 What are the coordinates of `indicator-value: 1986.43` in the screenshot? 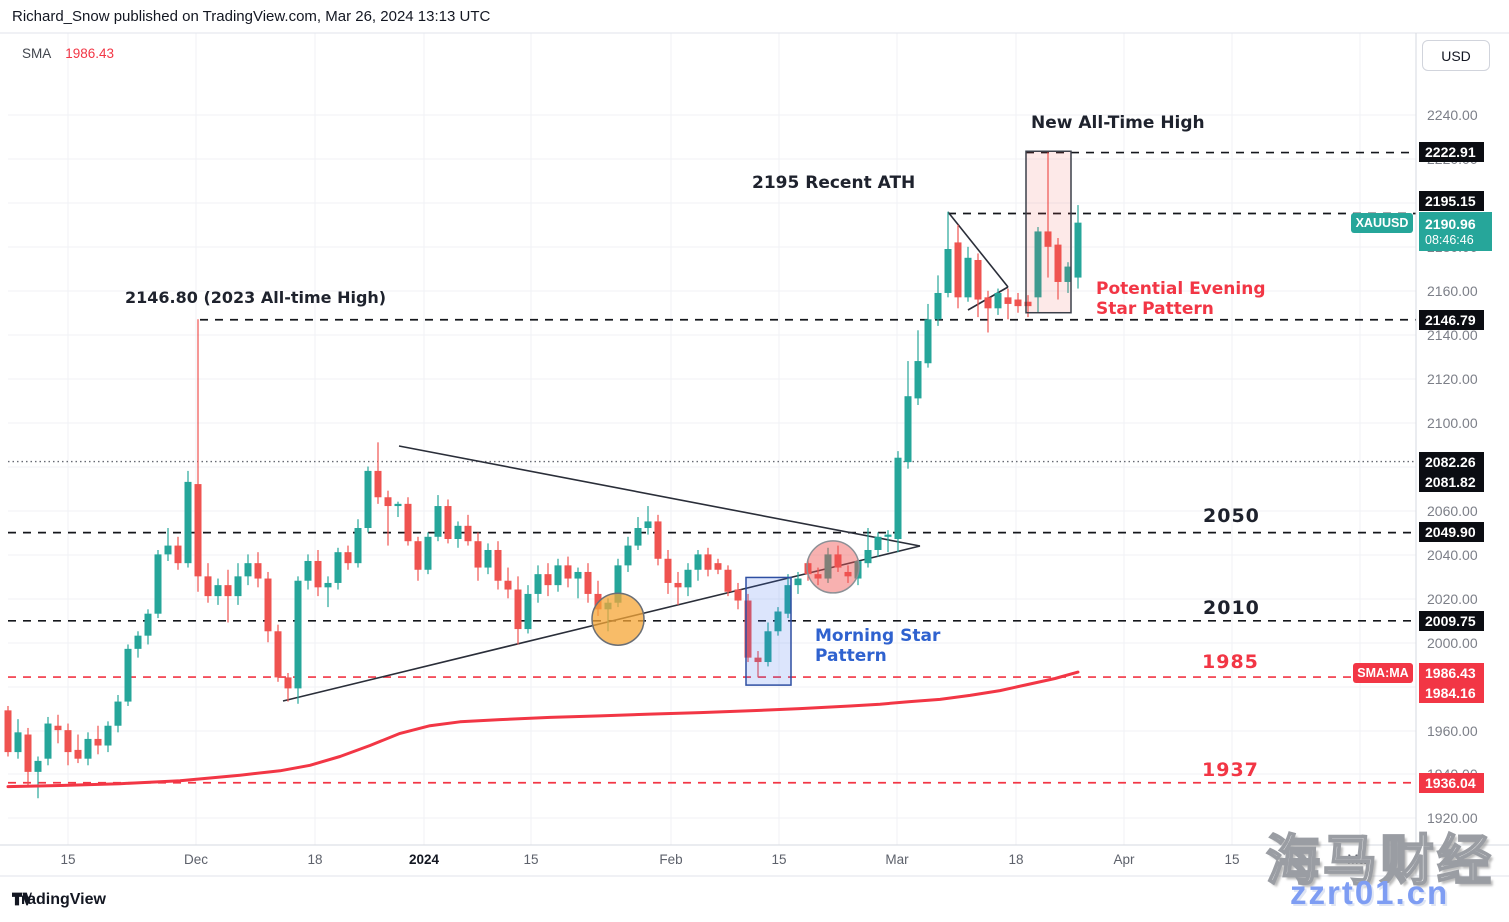 It's located at (90, 53).